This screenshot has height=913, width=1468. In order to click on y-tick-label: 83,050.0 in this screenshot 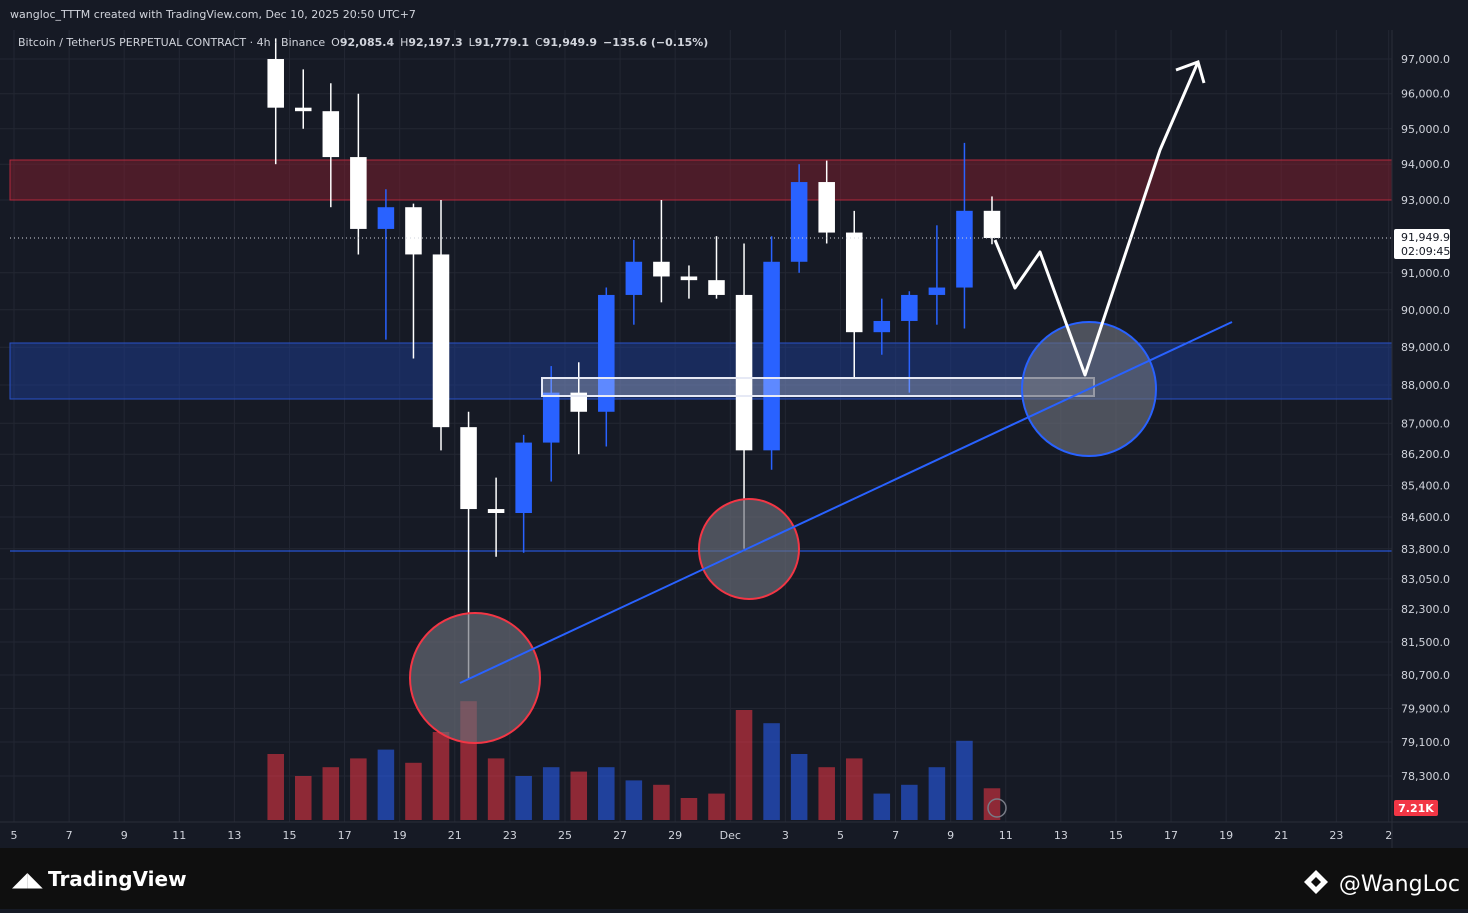, I will do `click(1425, 579)`.